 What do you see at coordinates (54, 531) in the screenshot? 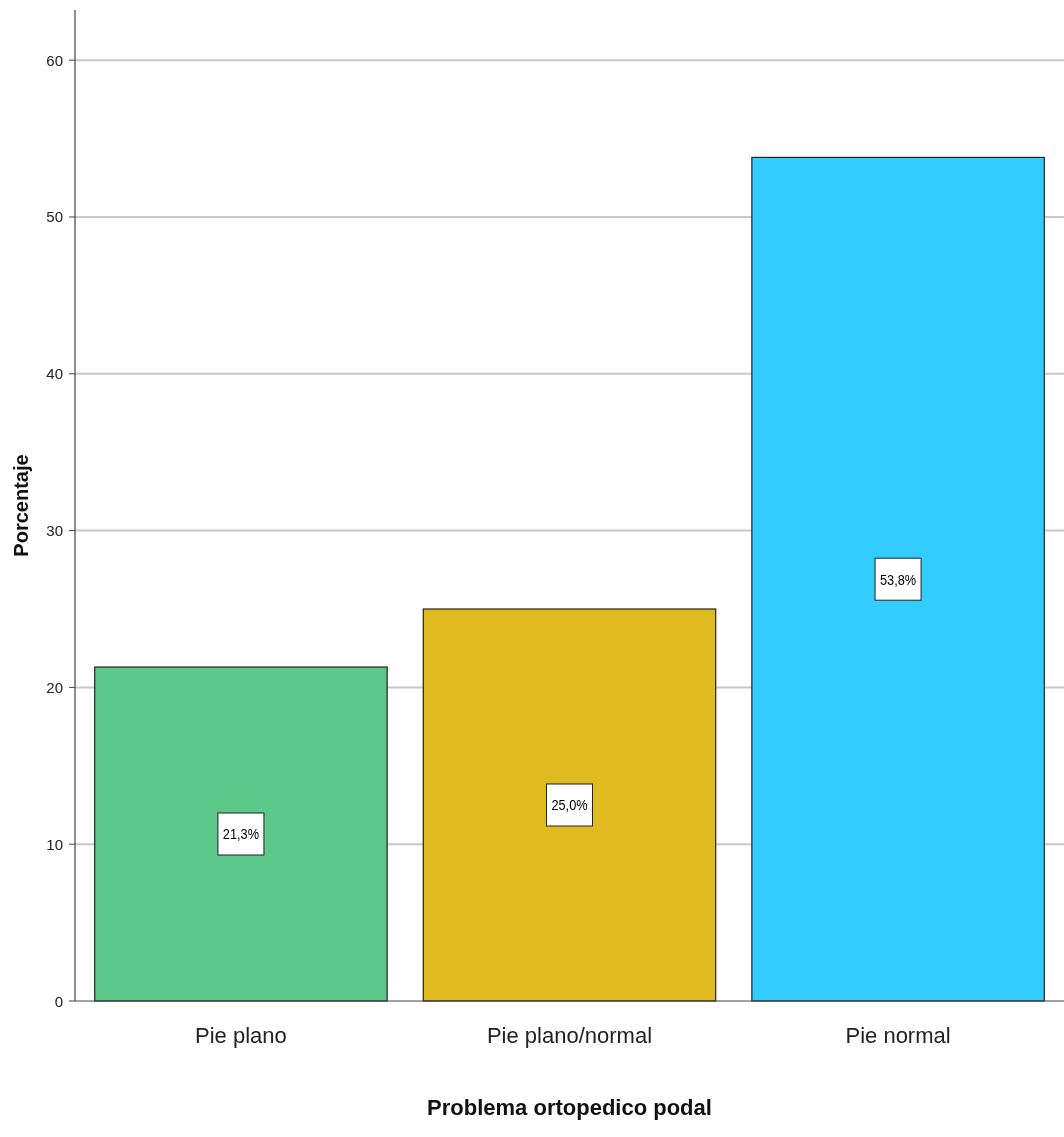
I see `y-tick-label: 30` at bounding box center [54, 531].